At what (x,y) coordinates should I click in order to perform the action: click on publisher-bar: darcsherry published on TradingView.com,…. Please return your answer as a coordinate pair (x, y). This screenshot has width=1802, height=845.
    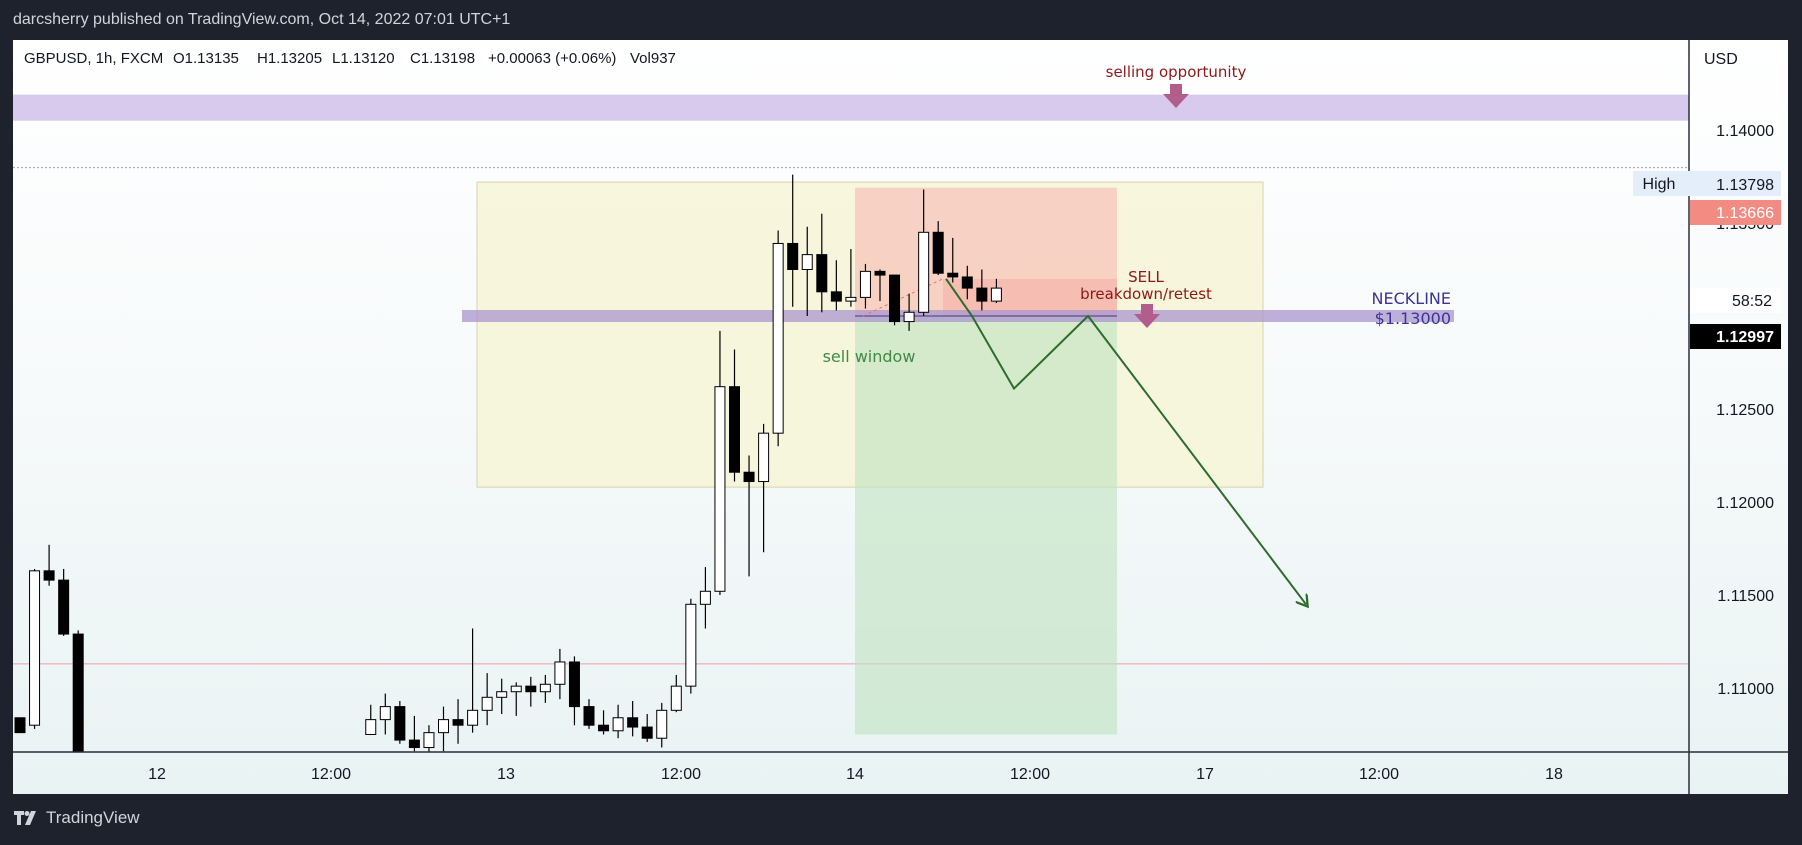
    Looking at the image, I should click on (901, 20).